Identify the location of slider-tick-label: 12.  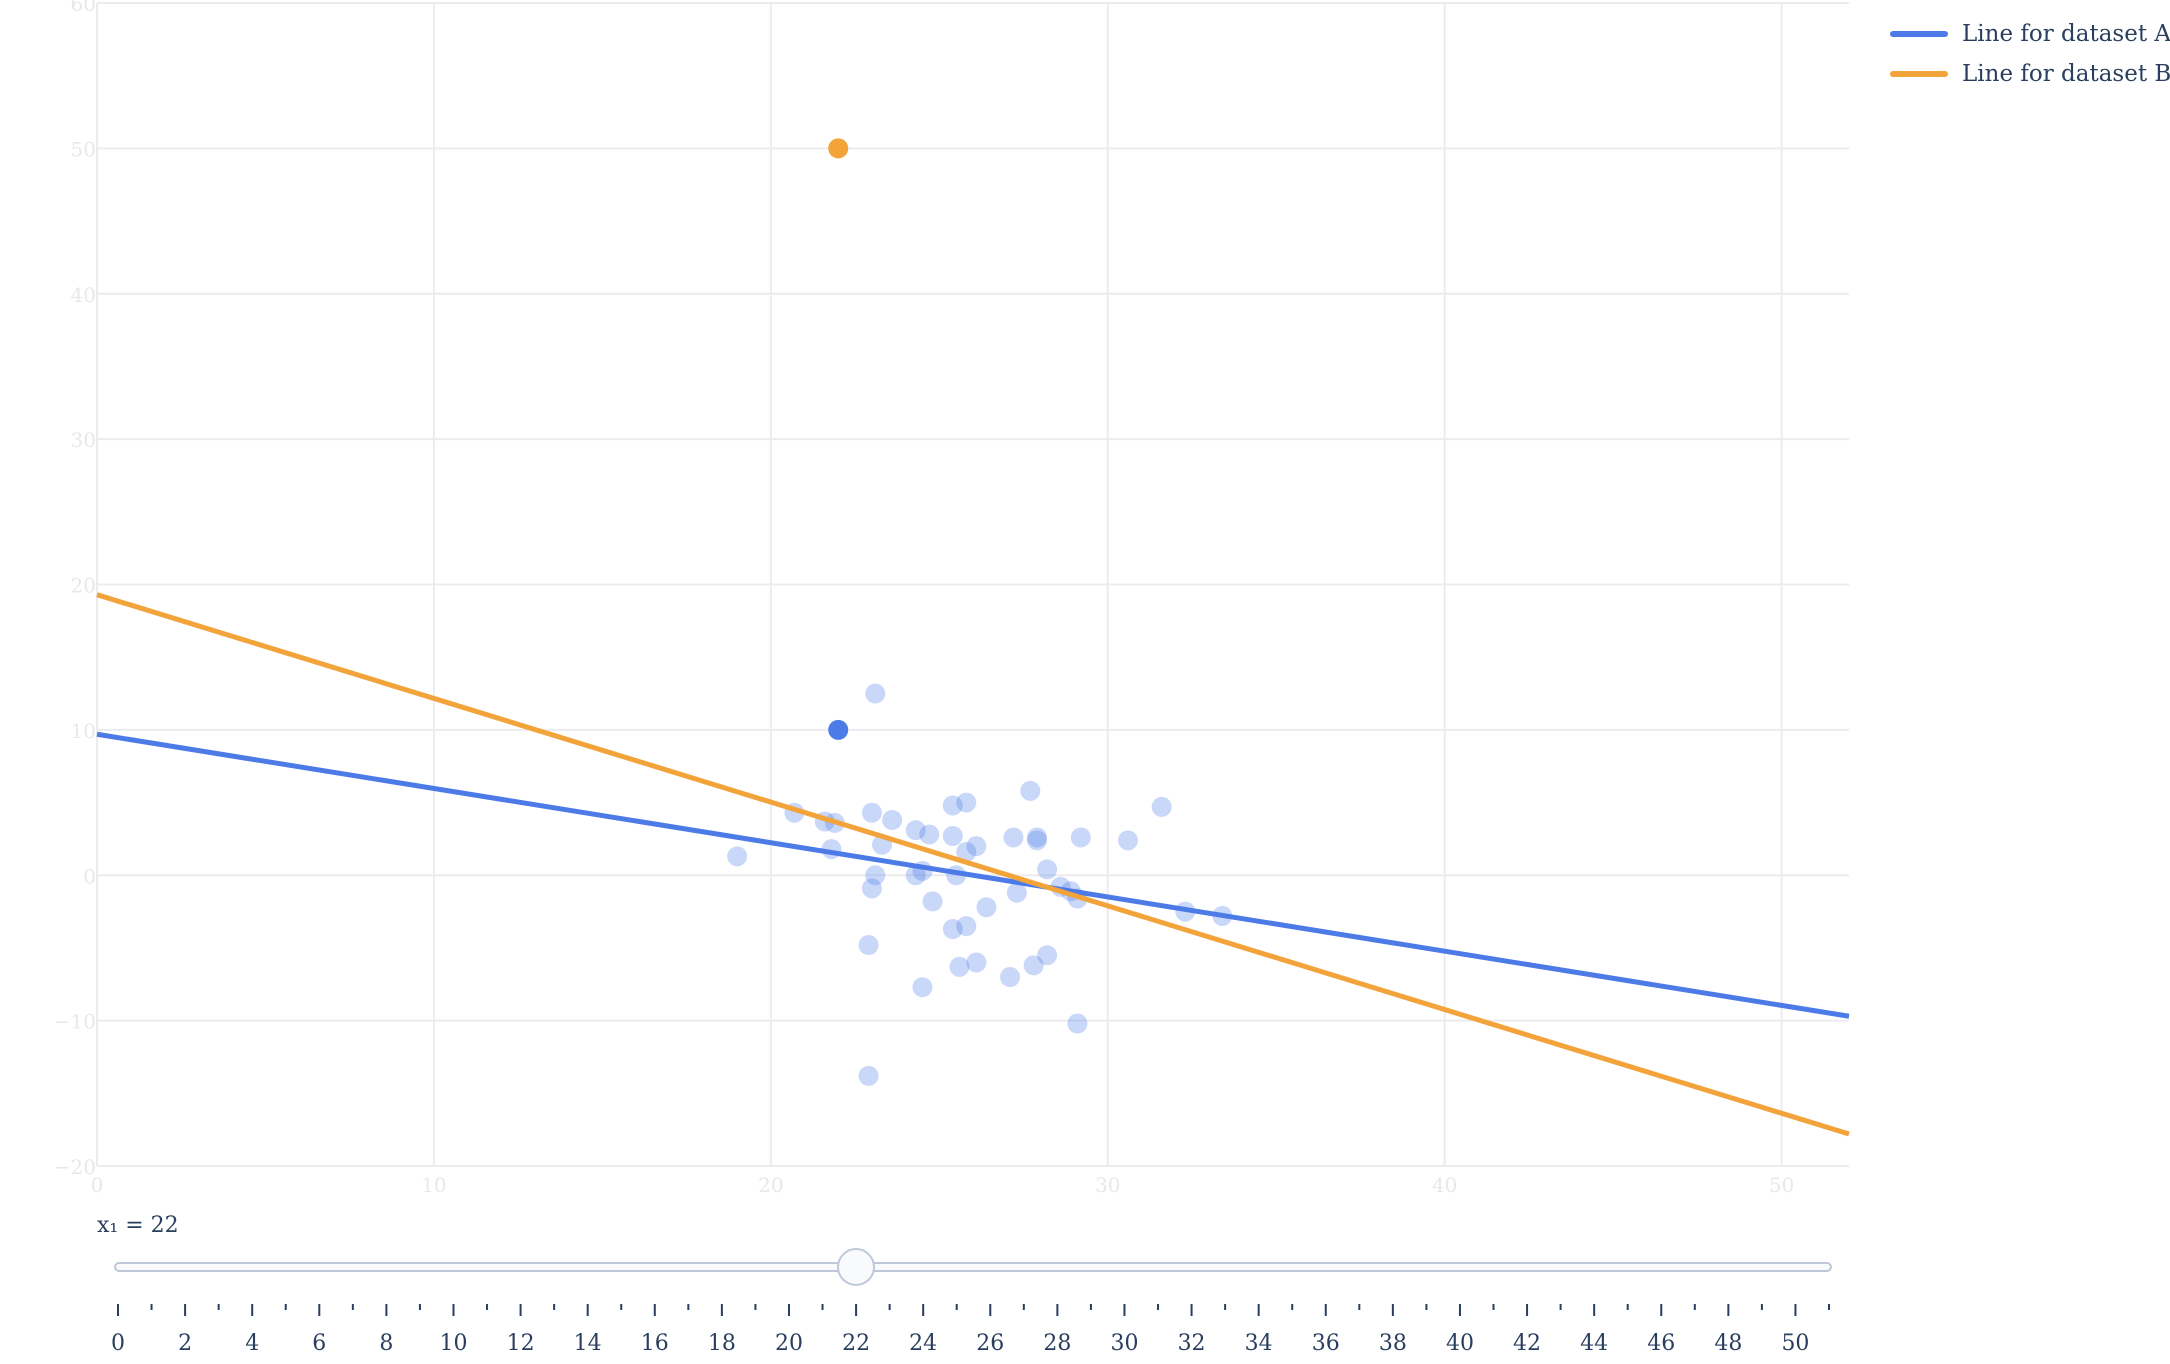
(521, 1343).